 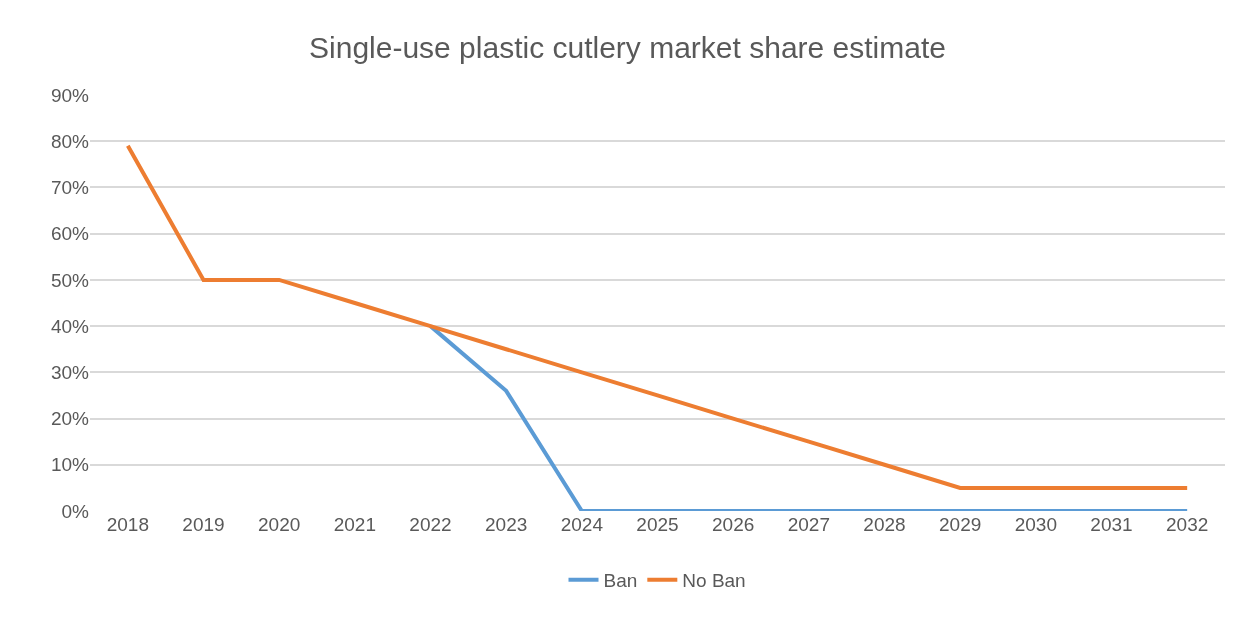 I want to click on x-tick-label: 2028, so click(x=884, y=524).